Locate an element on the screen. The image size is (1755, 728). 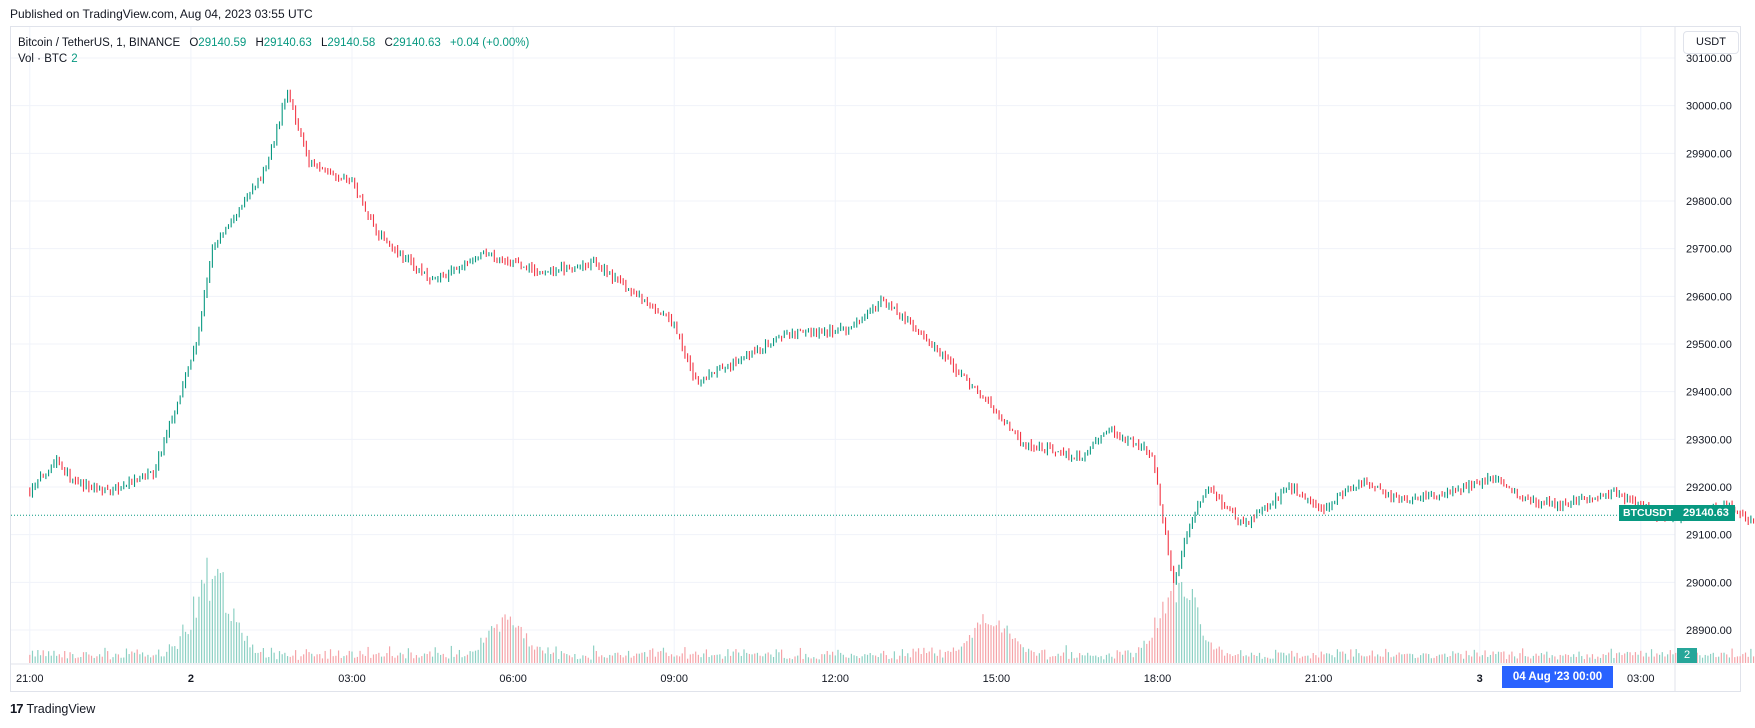
tradingview-brand: TradingView is located at coordinates (61, 708).